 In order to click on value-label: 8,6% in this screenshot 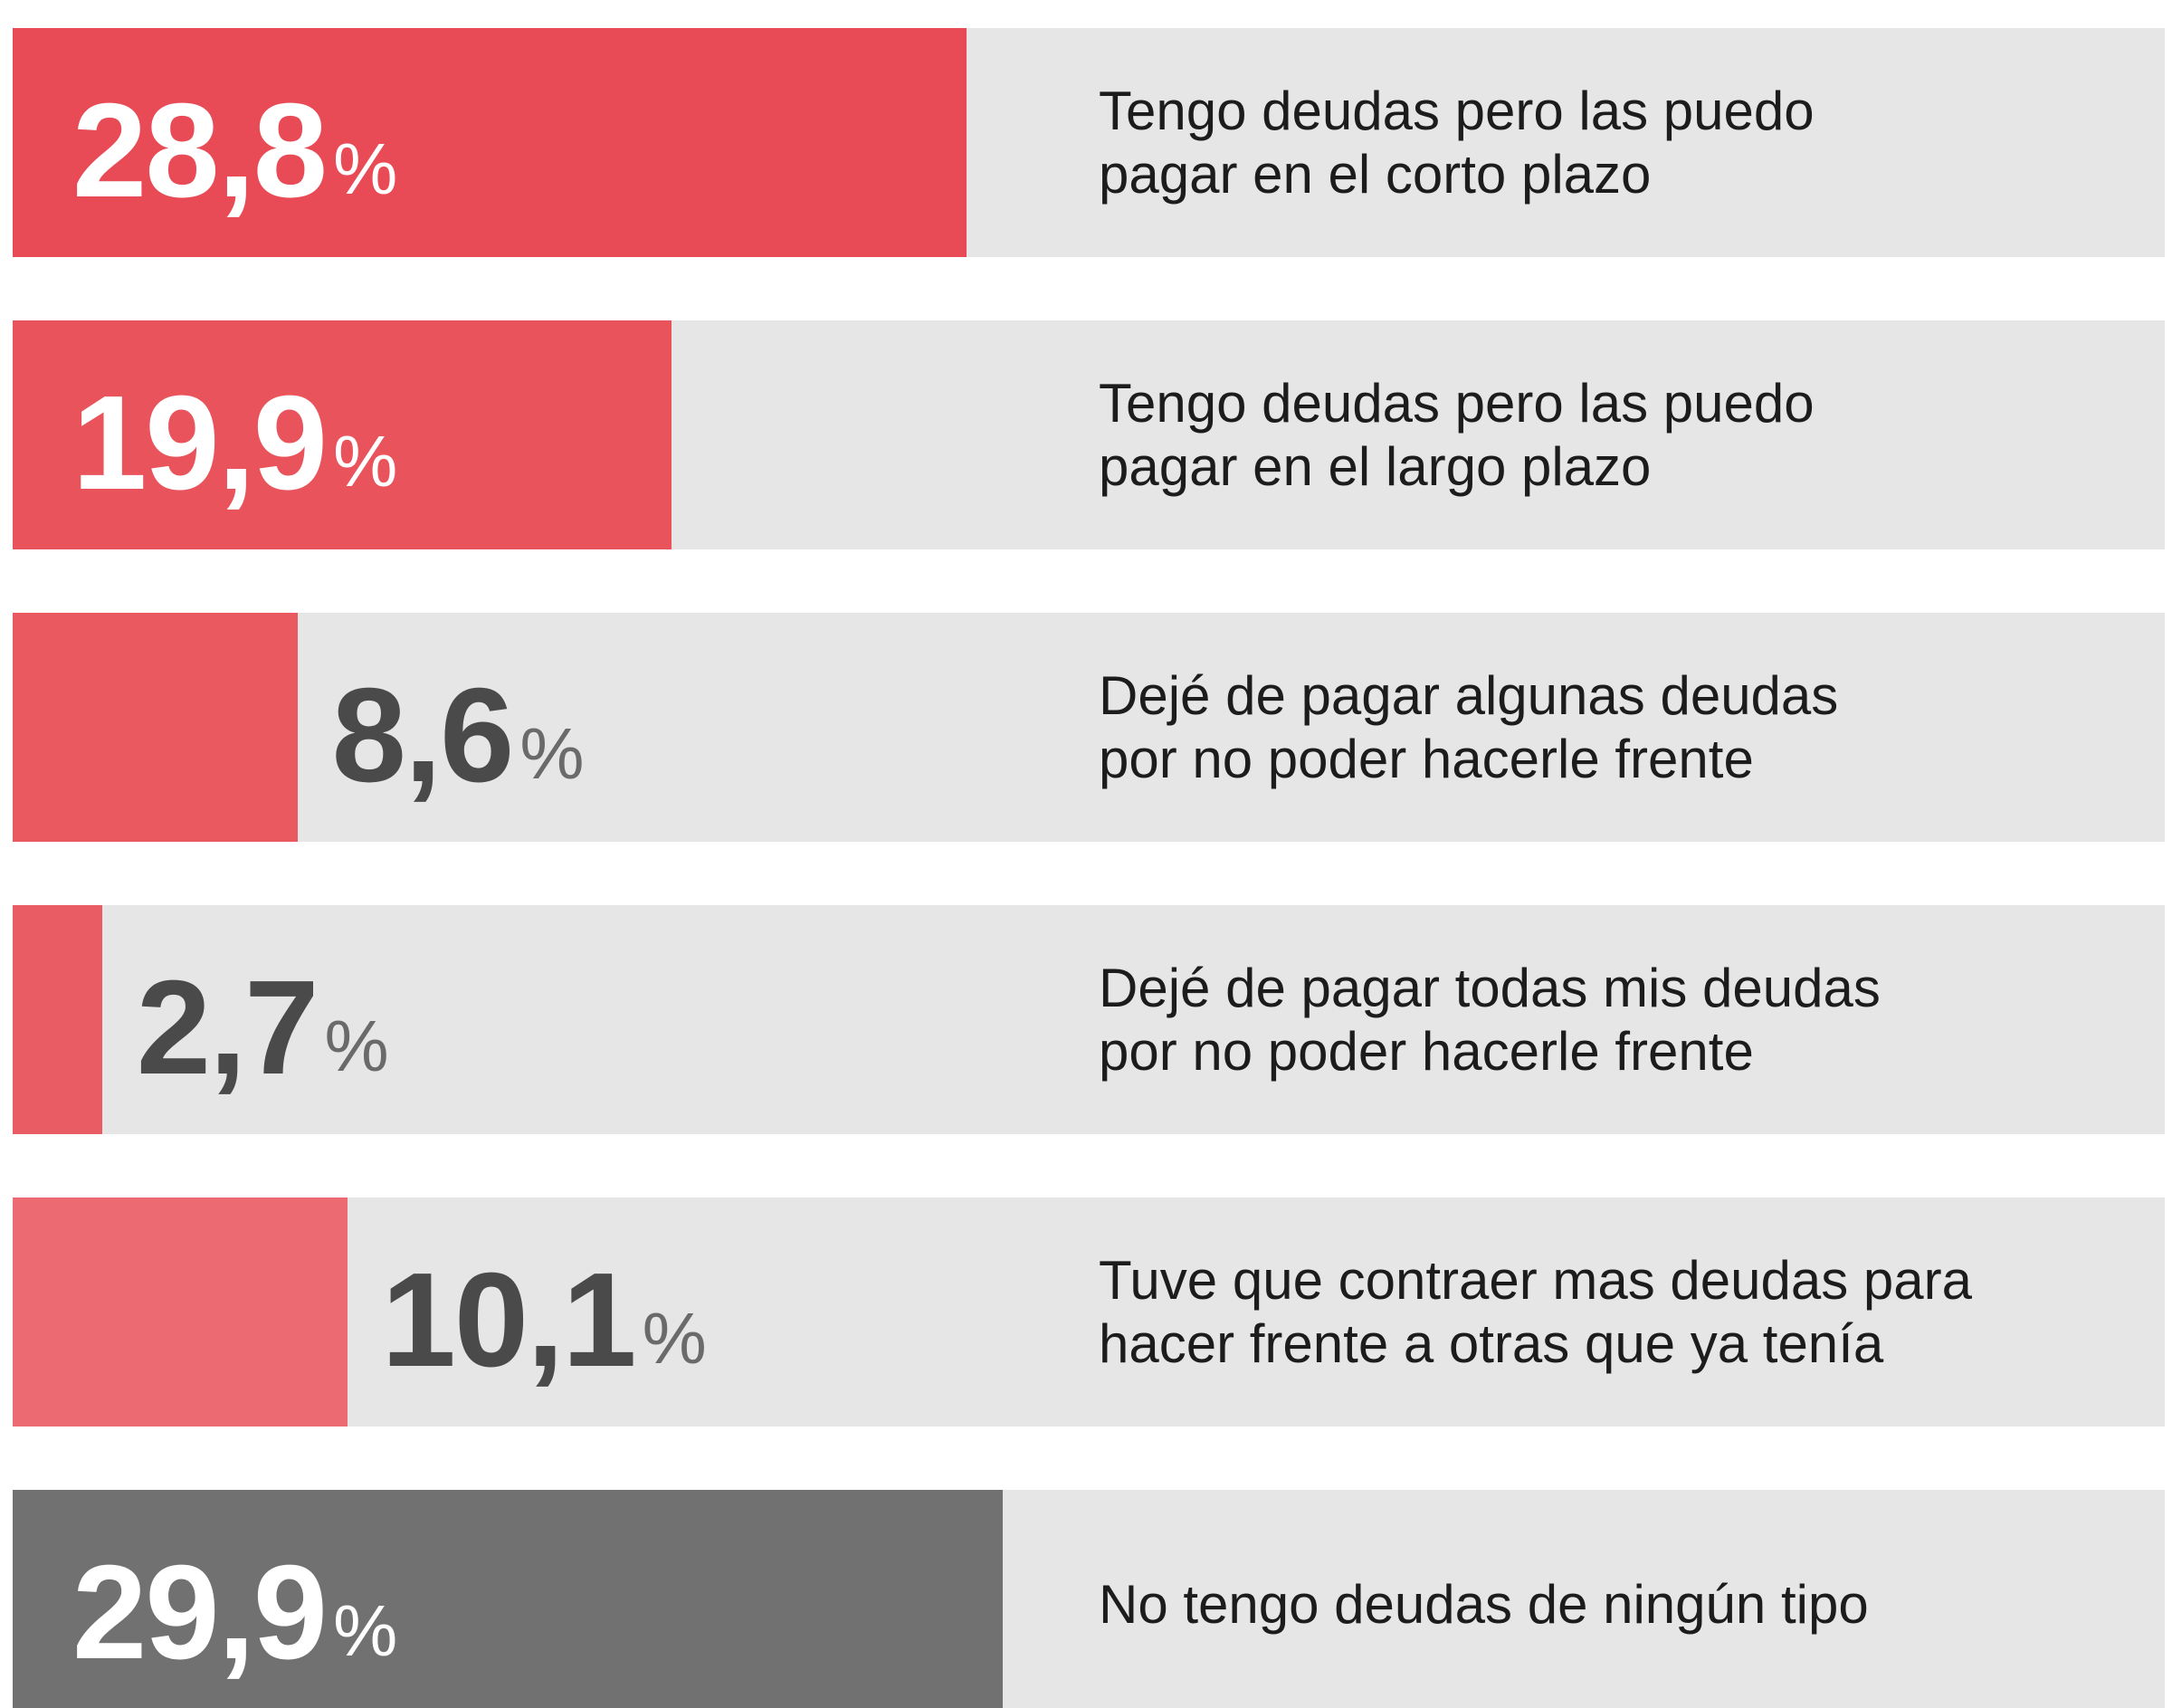, I will do `click(459, 727)`.